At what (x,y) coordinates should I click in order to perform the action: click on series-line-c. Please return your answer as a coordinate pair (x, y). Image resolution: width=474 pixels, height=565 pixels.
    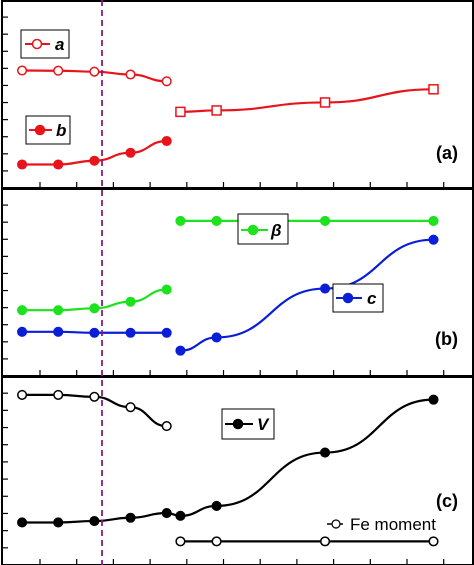
    Looking at the image, I should click on (307, 295).